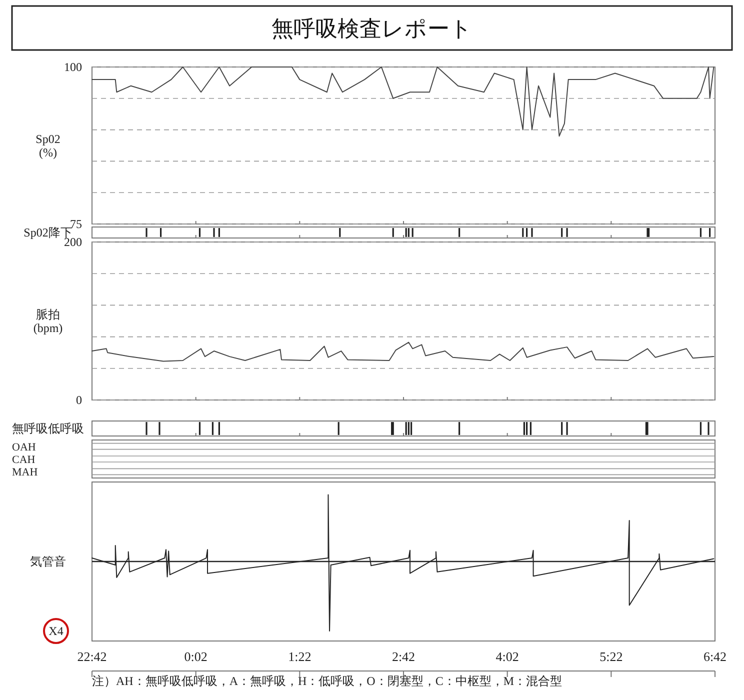 This screenshot has height=700, width=744. What do you see at coordinates (73, 67) in the screenshot?
I see `y-tick-label: 100` at bounding box center [73, 67].